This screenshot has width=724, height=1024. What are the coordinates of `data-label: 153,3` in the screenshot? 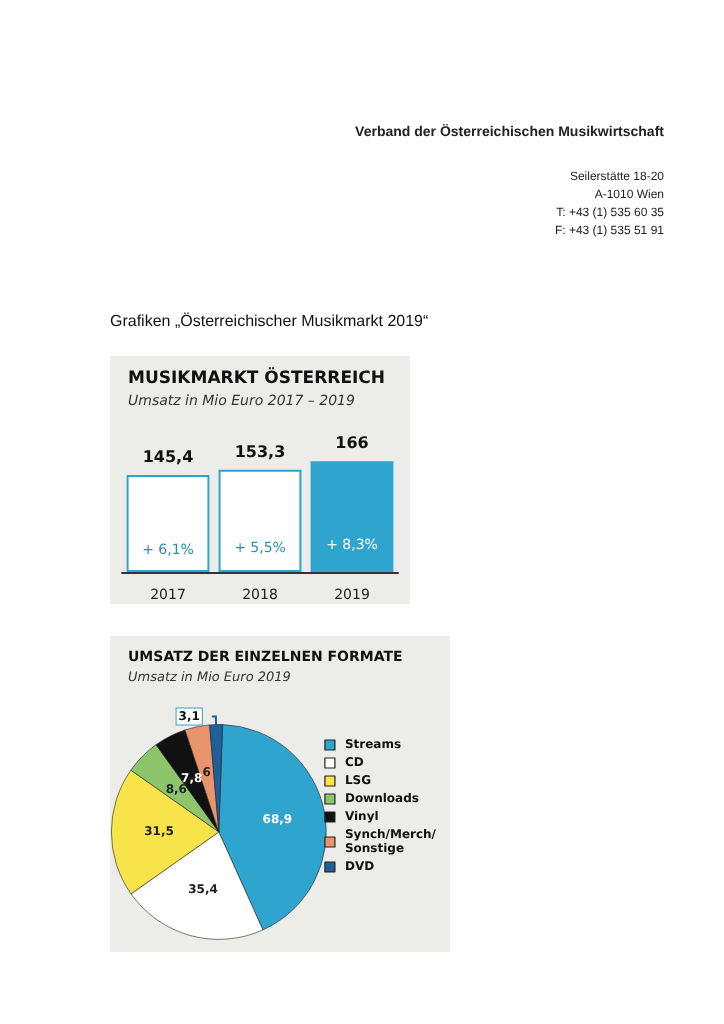 It's located at (260, 451).